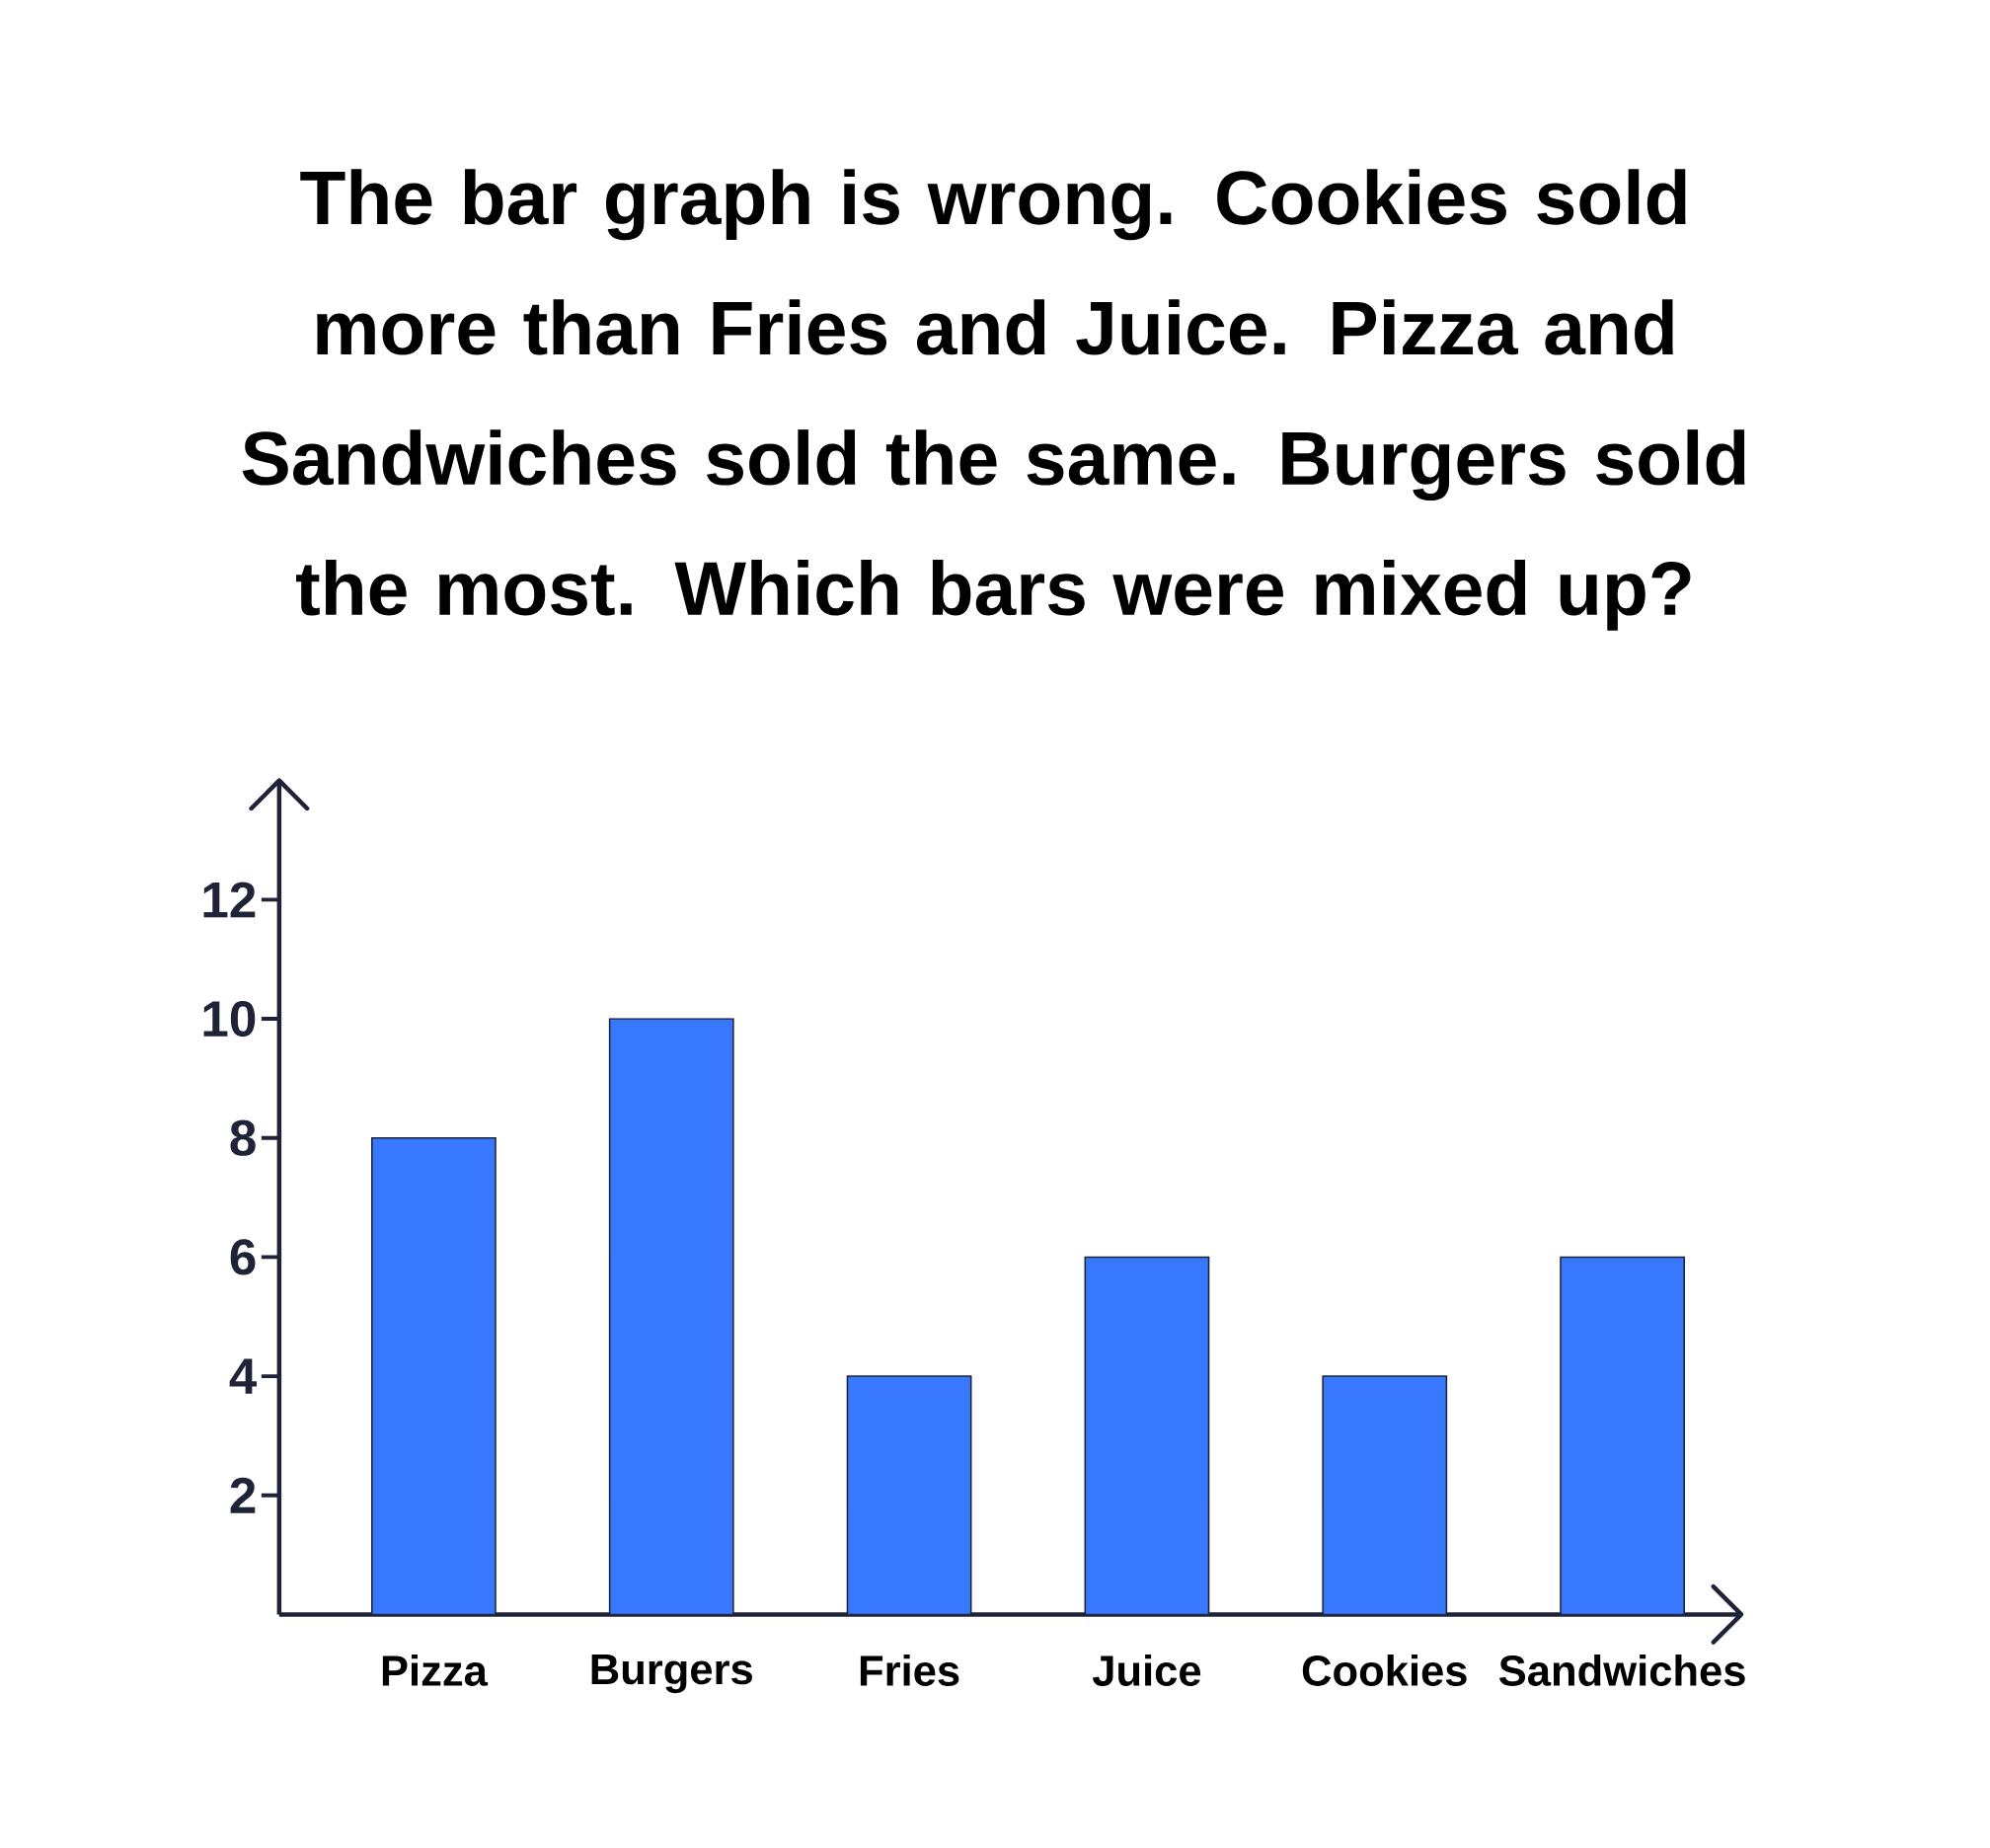 Image resolution: width=1990 pixels, height=1848 pixels. I want to click on x-tick-label: Fries, so click(909, 1670).